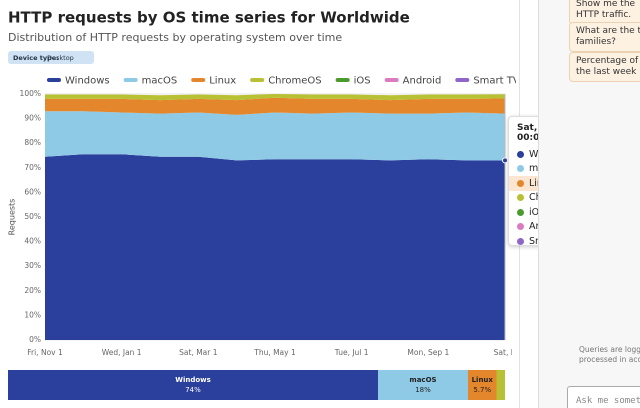  What do you see at coordinates (482, 390) in the screenshot?
I see `summary-value: 5.7%` at bounding box center [482, 390].